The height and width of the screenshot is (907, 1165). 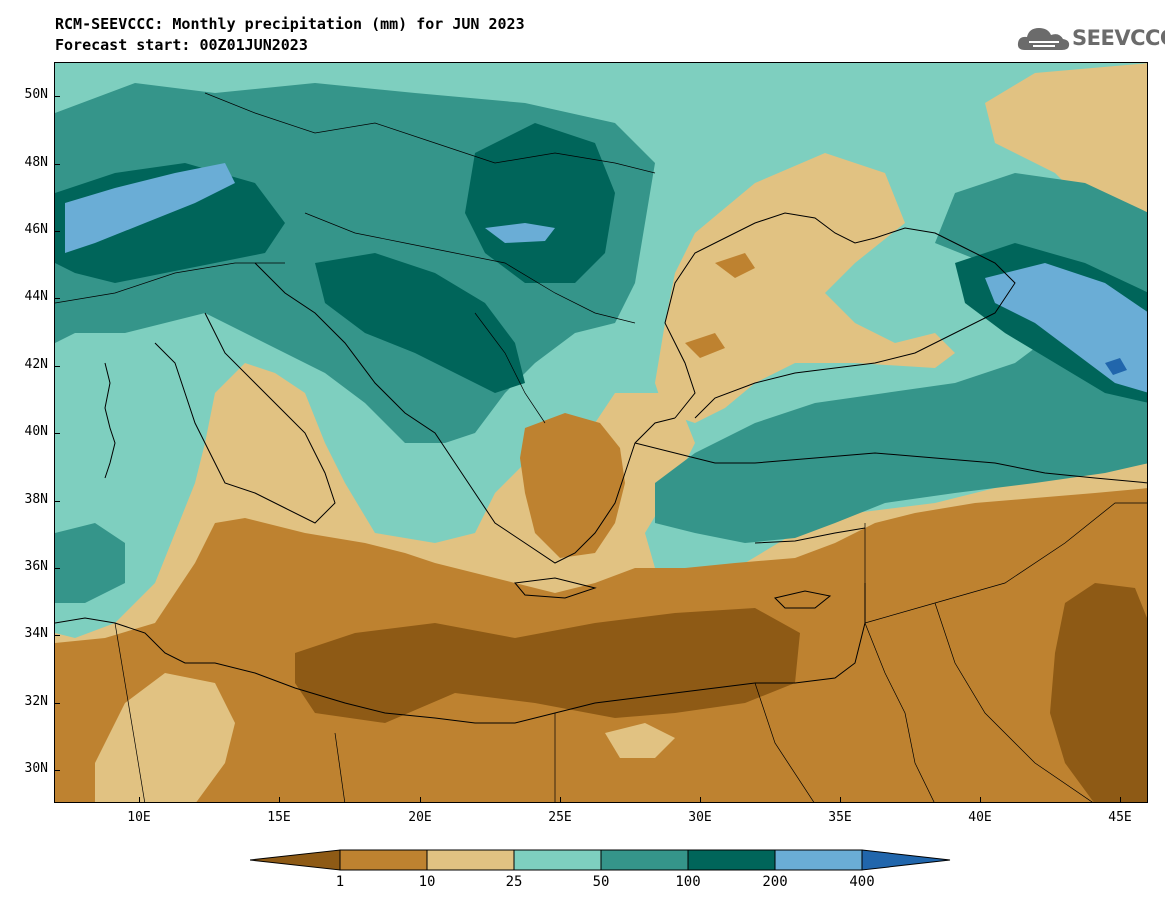 I want to click on field-1-10-blacksea-spot2, so click(x=705, y=345).